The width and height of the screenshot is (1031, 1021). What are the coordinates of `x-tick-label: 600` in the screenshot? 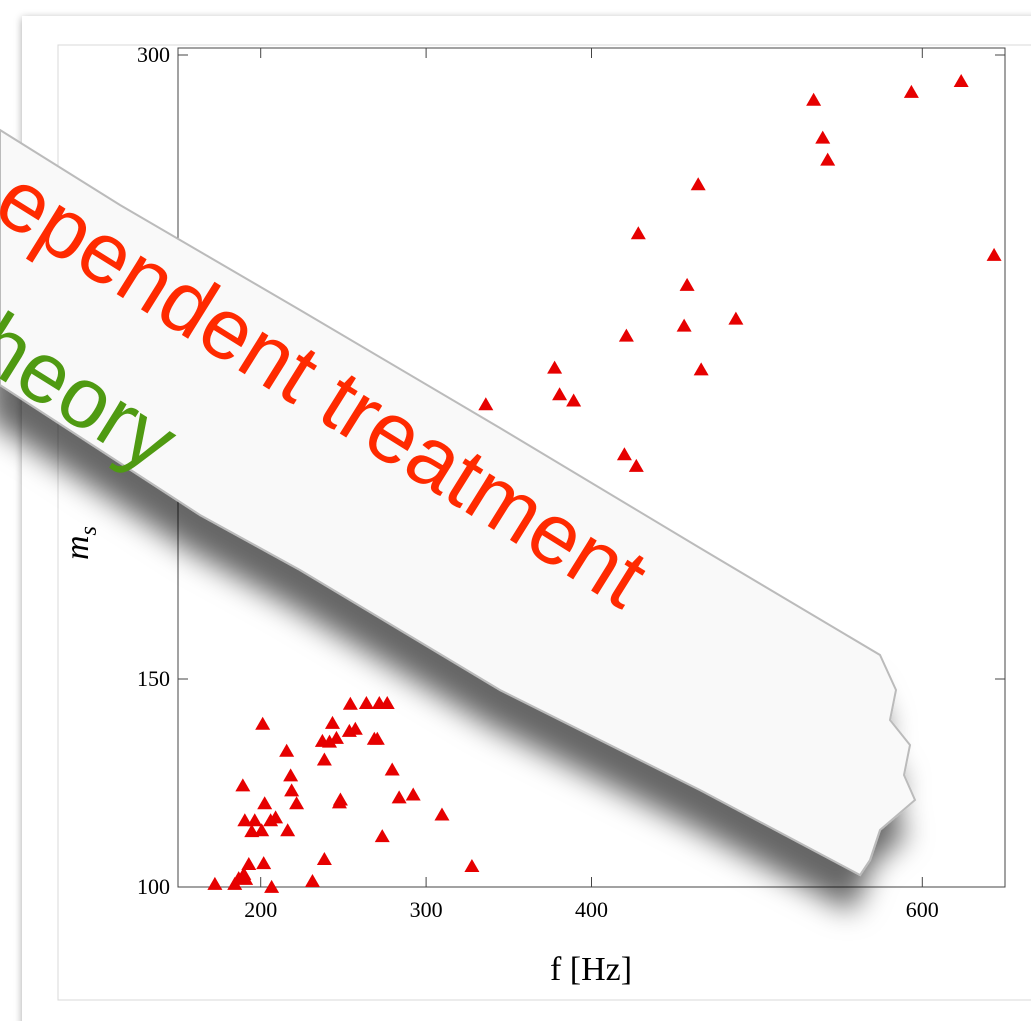 It's located at (922, 909).